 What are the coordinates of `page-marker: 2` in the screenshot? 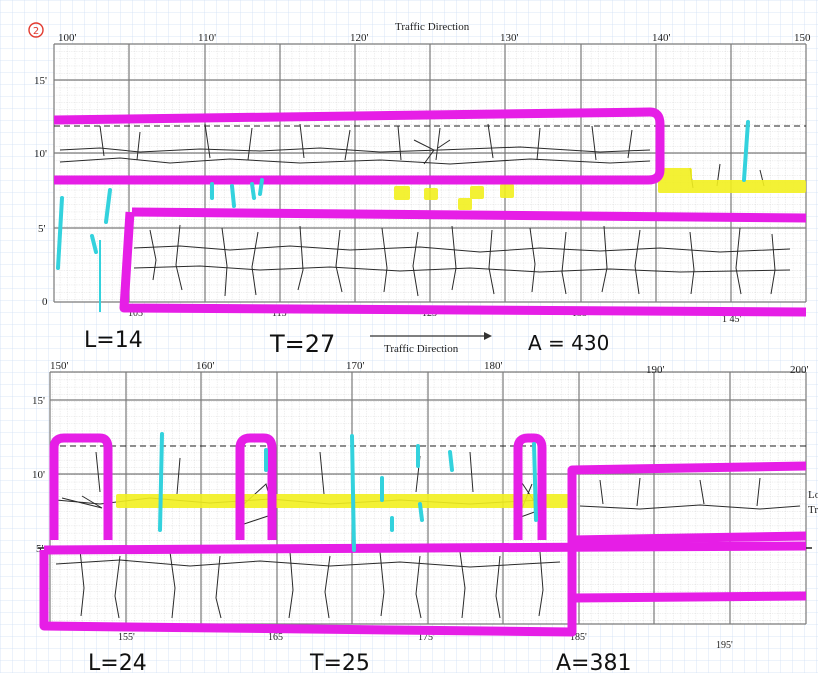 It's located at (36, 30).